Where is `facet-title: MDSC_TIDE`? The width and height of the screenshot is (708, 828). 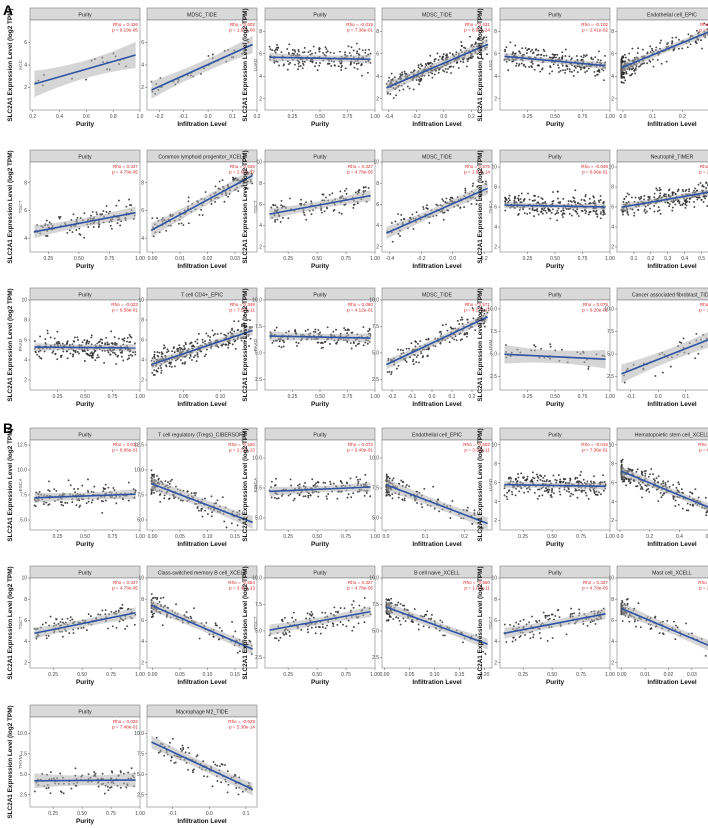
facet-title: MDSC_TIDE is located at coordinates (437, 158).